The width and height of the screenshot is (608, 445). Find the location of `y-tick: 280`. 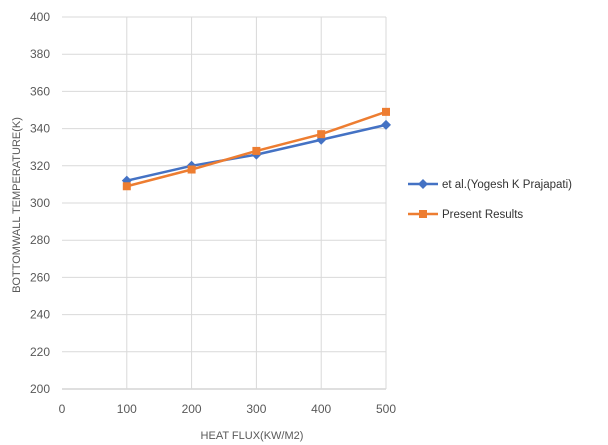

y-tick: 280 is located at coordinates (40, 240).